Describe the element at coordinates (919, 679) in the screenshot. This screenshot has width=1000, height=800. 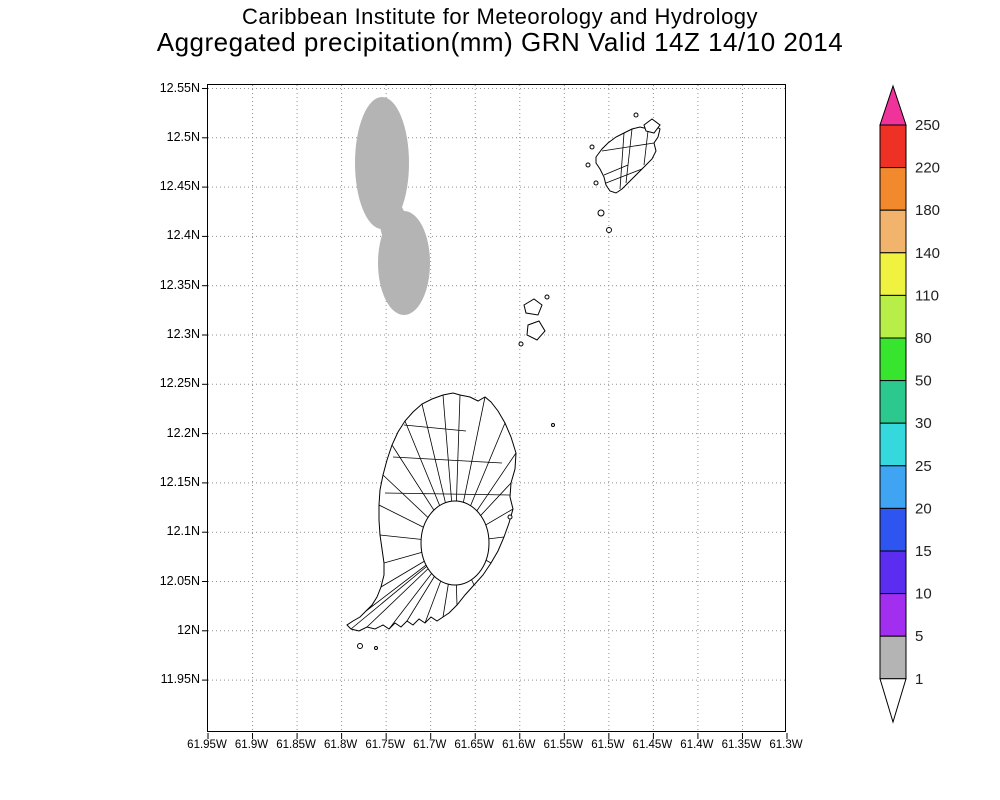
I see `colorbar-label: 1` at that location.